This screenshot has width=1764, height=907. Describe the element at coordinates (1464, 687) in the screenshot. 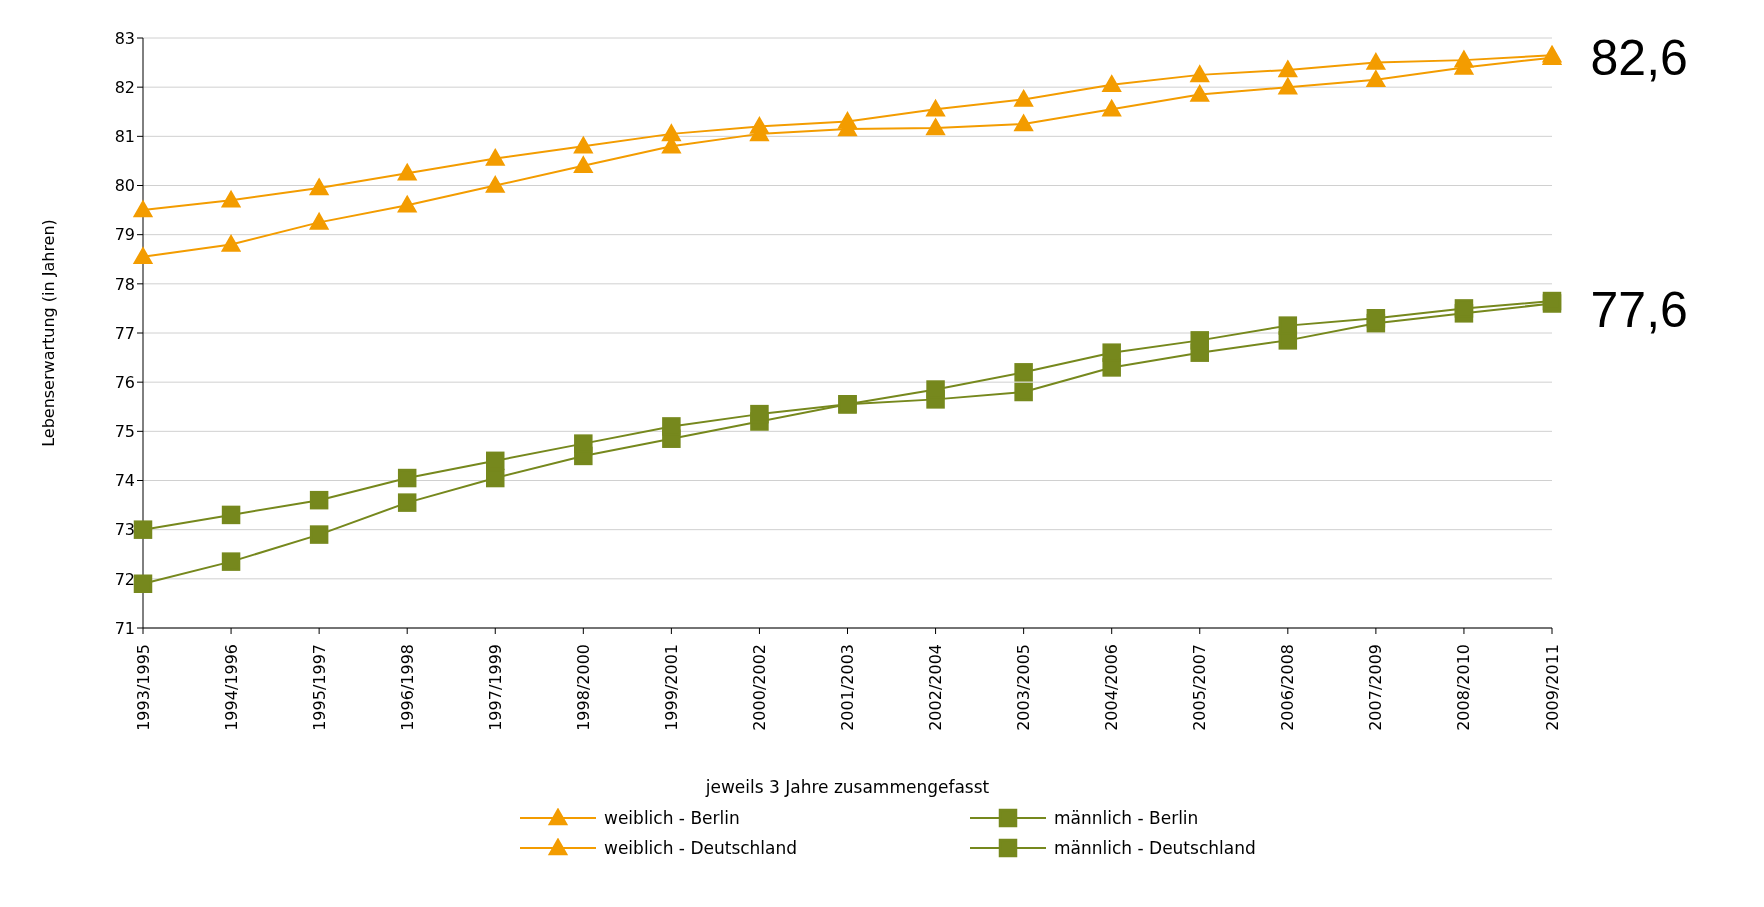

I see `x-tick-label: 2008/2010` at that location.